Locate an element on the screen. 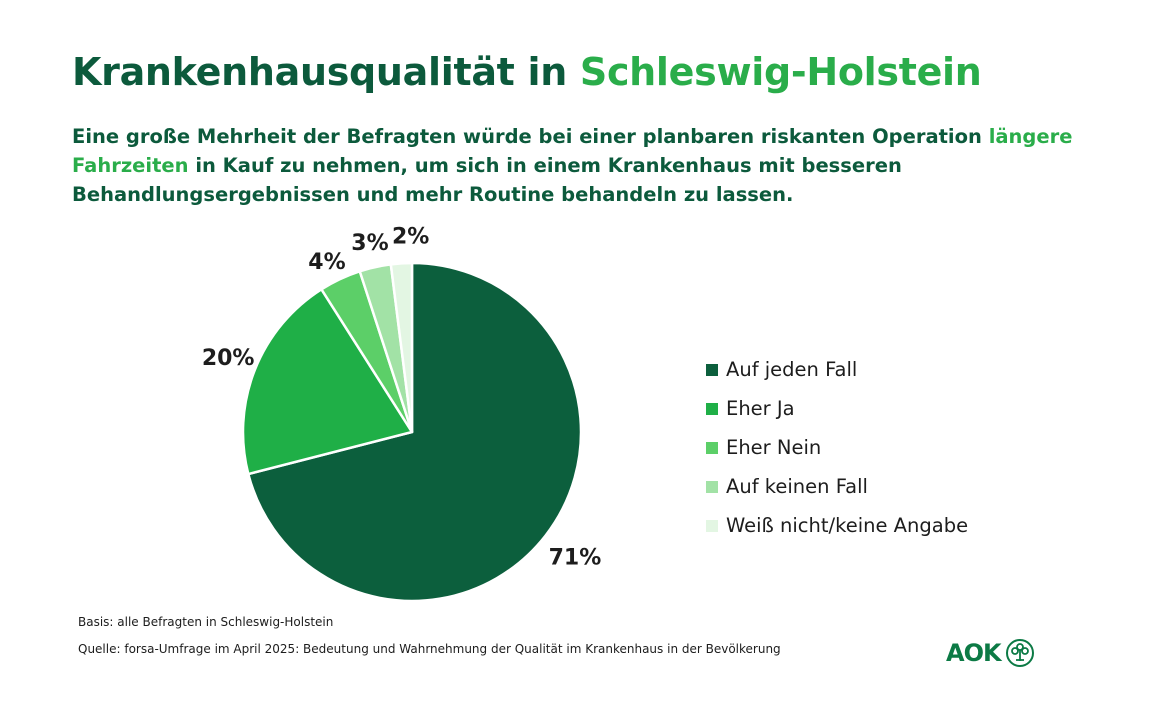 This screenshot has width=1152, height=720. legend-item-1: Auf jeden Fall is located at coordinates (837, 369).